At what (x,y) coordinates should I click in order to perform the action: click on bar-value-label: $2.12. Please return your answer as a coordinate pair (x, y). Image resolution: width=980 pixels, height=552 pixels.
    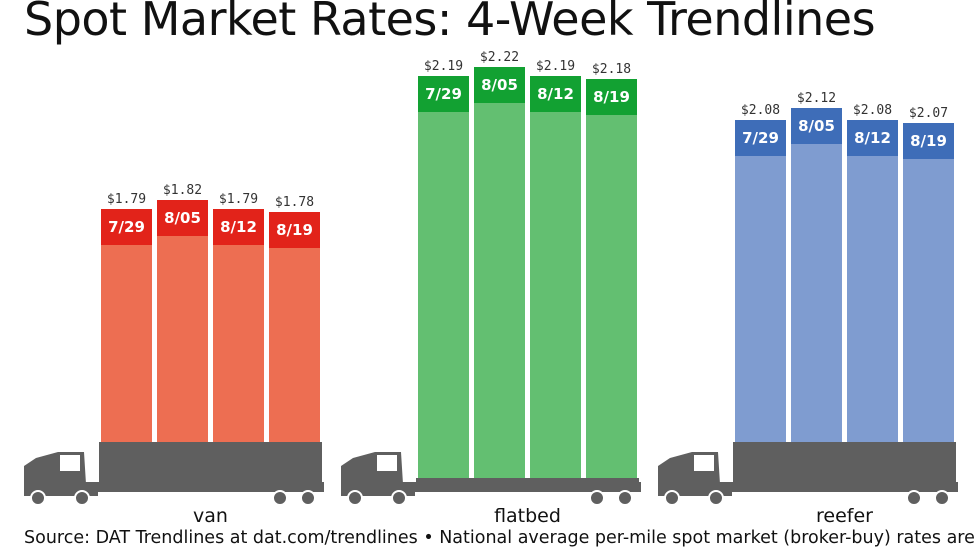
    Looking at the image, I should click on (816, 98).